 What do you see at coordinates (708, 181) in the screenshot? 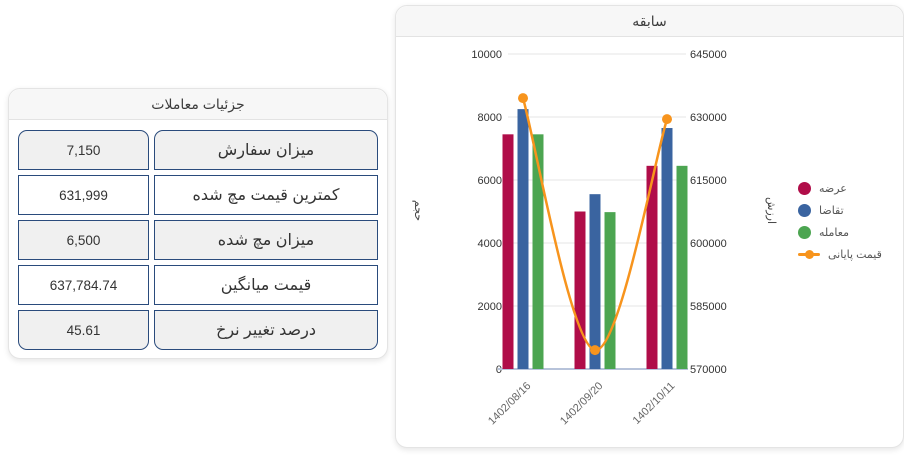
I see `svg-text: 615000` at bounding box center [708, 181].